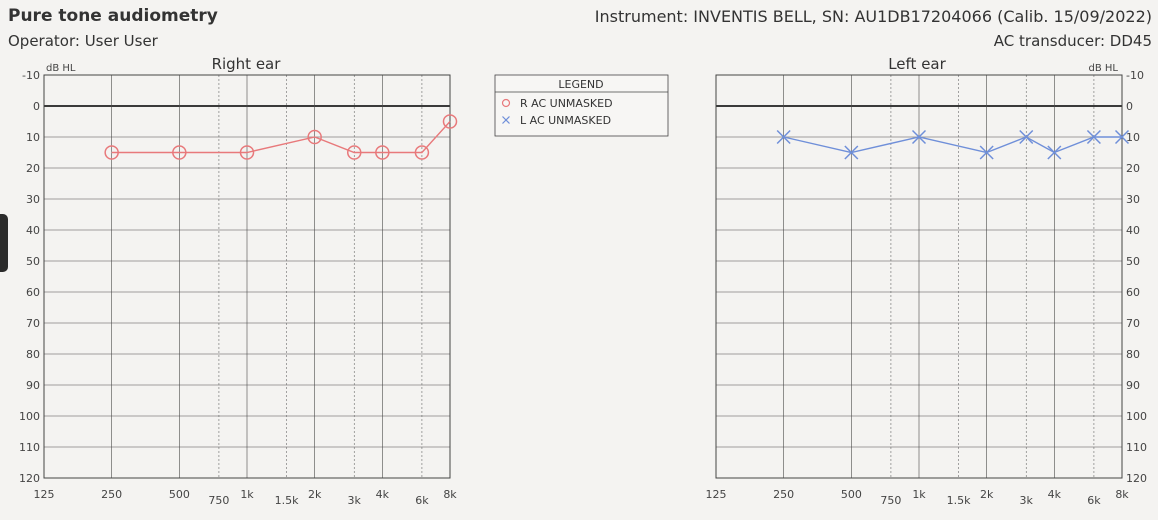 This screenshot has height=520, width=1158. What do you see at coordinates (566, 103) in the screenshot?
I see `legend-item-right: R AC UNMASKED` at bounding box center [566, 103].